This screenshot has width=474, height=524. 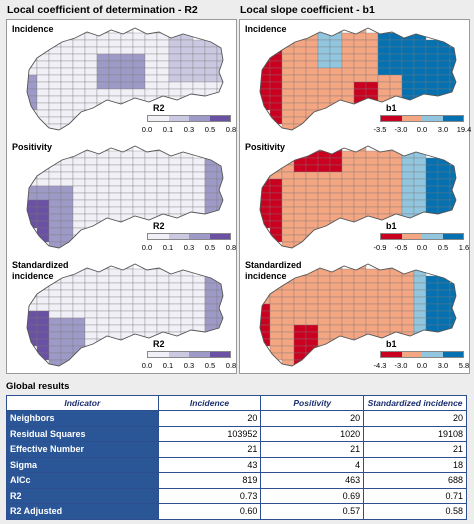 What do you see at coordinates (358, 79) in the screenshot?
I see `slovakia-map` at bounding box center [358, 79].